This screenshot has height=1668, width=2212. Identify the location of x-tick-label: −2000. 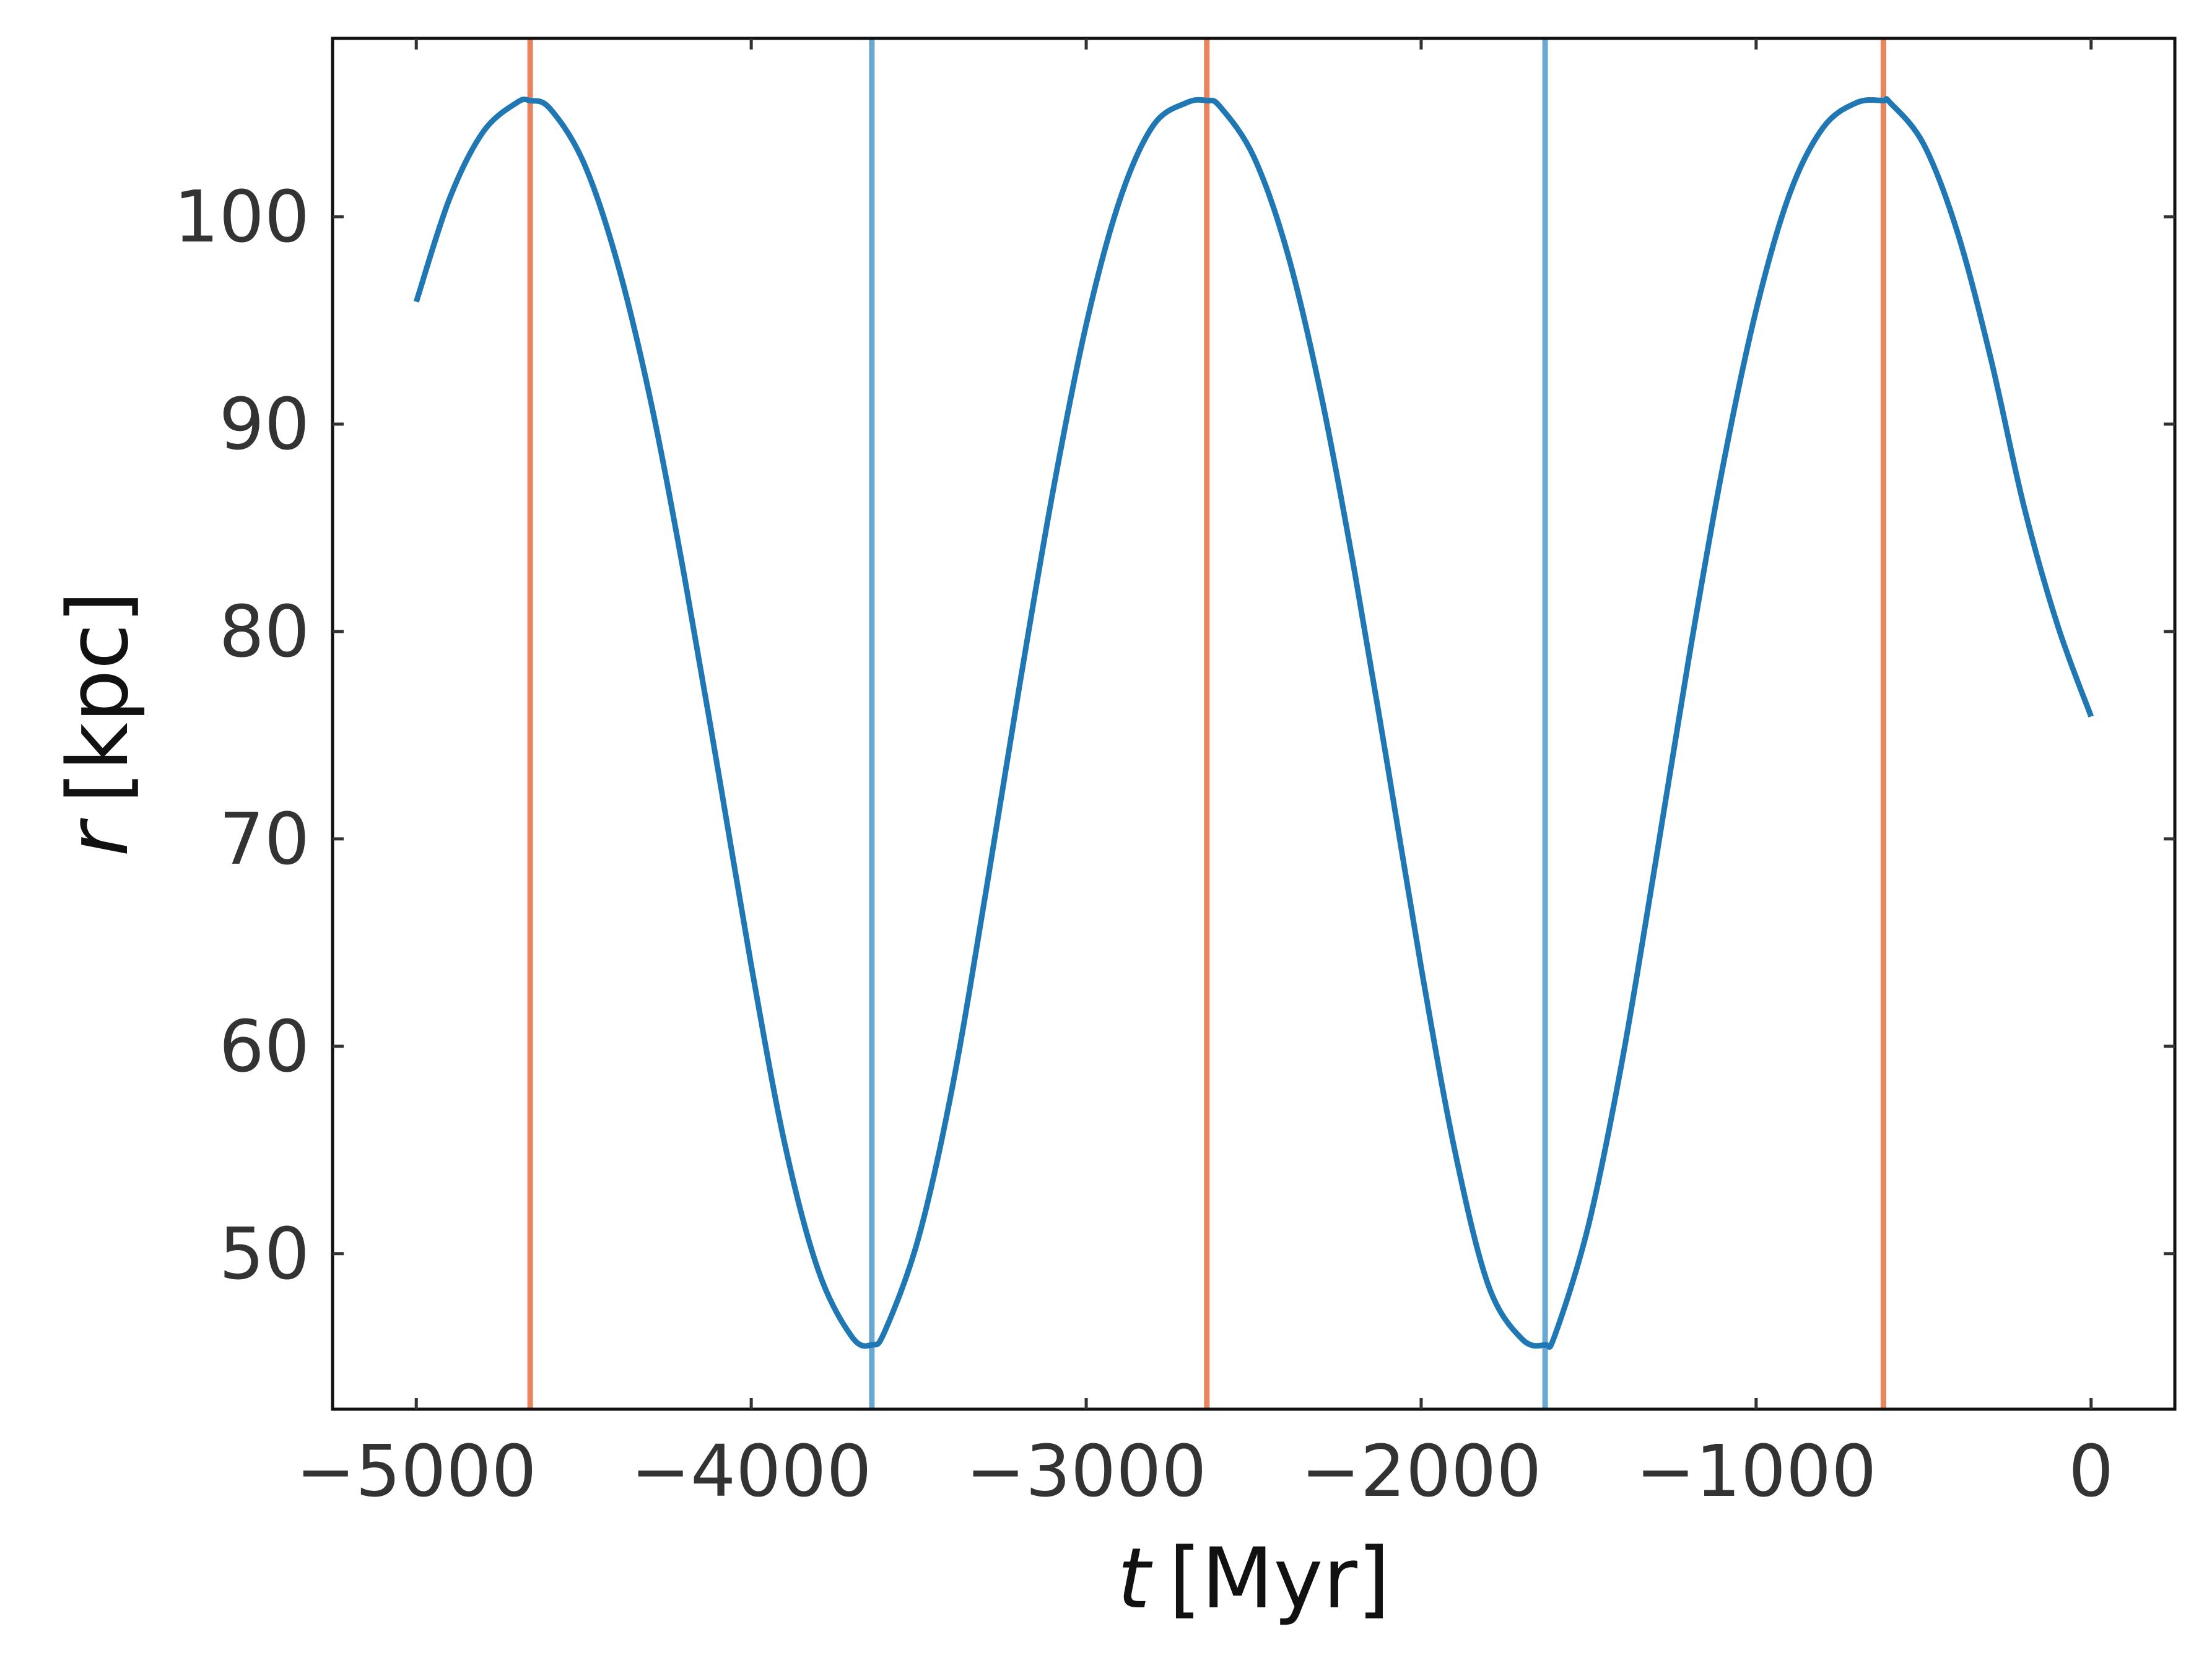
(1421, 1471).